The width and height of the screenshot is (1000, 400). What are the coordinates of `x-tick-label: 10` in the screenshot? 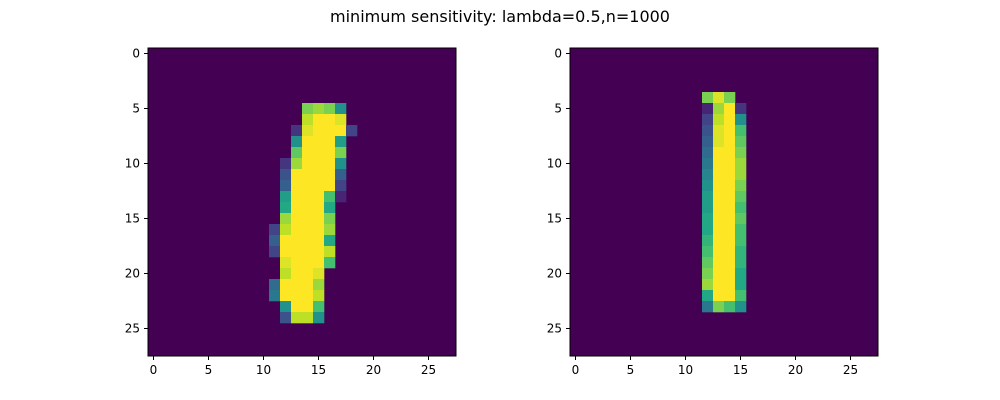 It's located at (685, 370).